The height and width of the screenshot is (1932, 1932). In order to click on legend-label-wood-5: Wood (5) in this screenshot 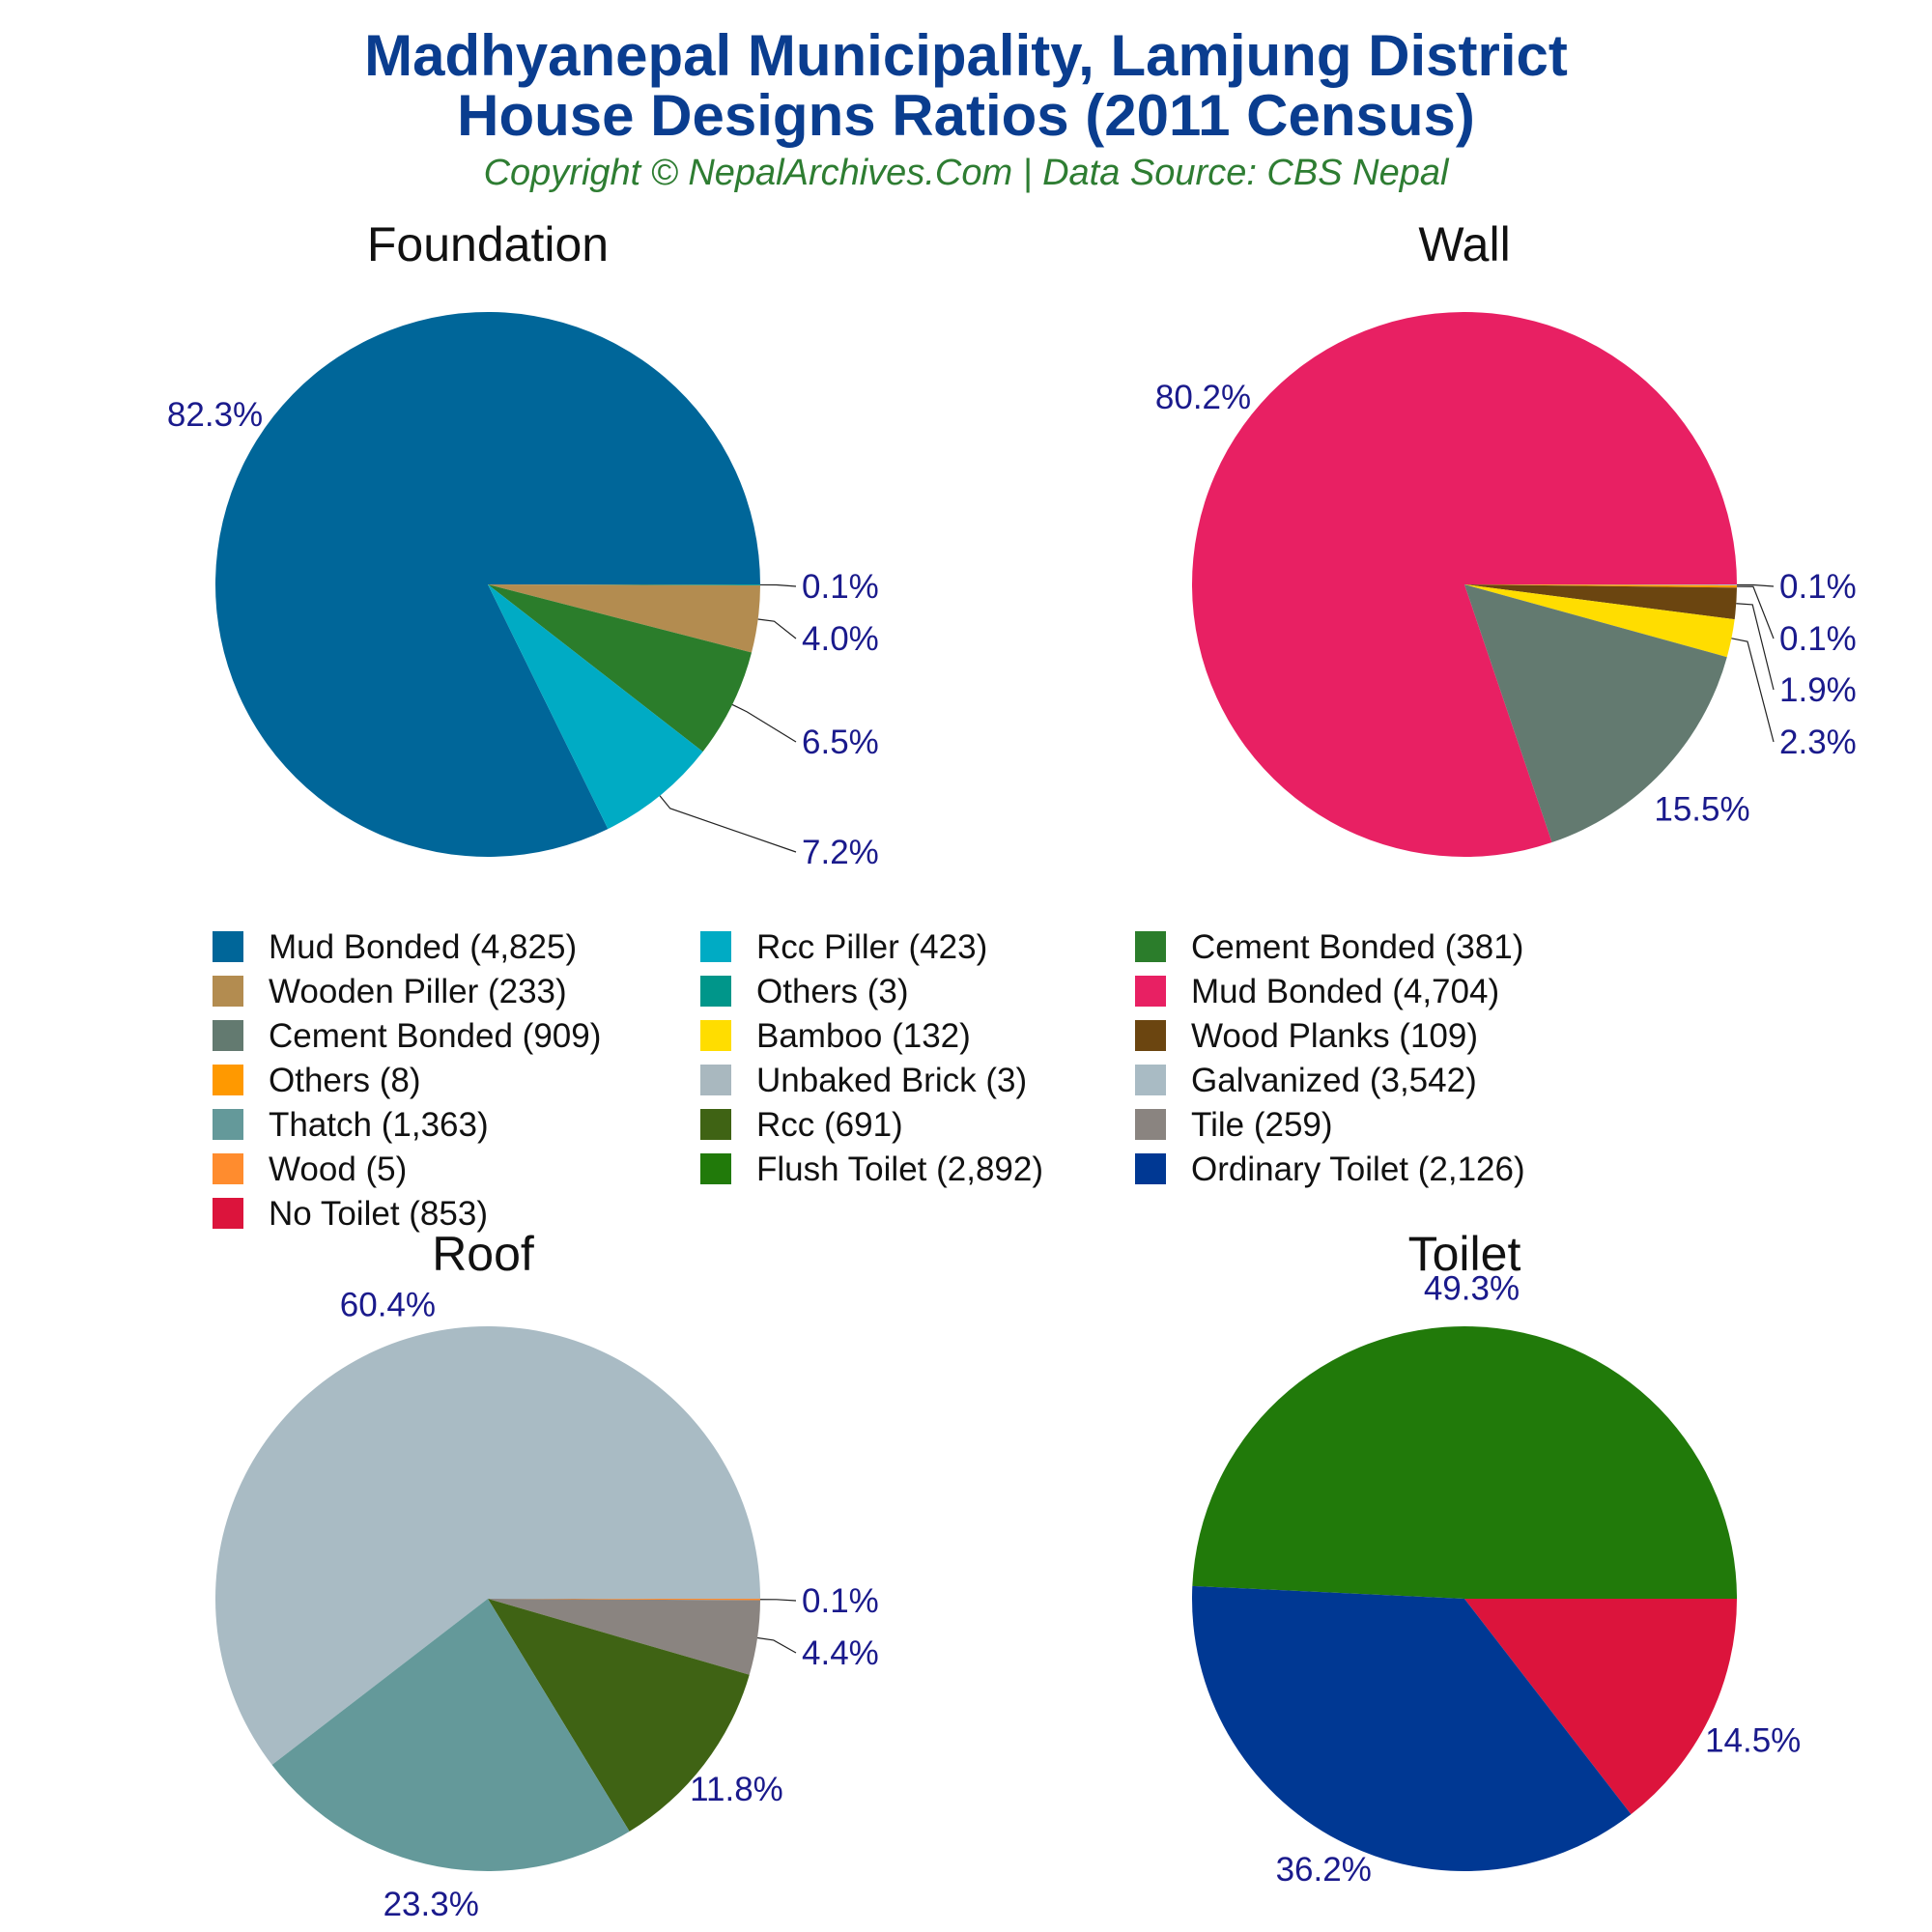, I will do `click(338, 1169)`.